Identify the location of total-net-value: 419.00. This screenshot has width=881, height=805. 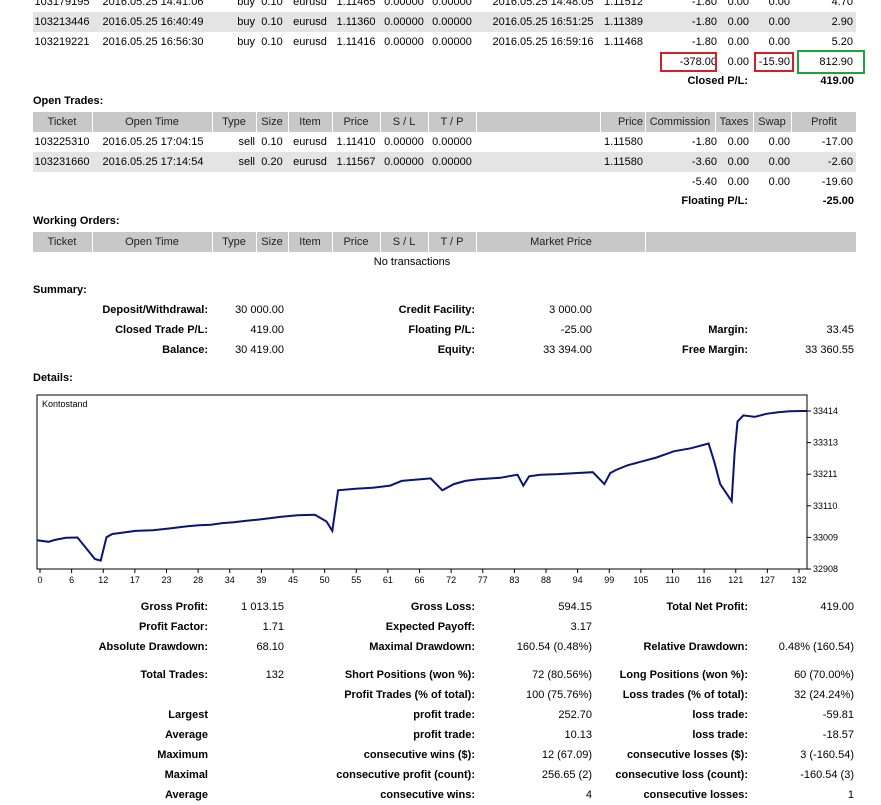
(837, 607).